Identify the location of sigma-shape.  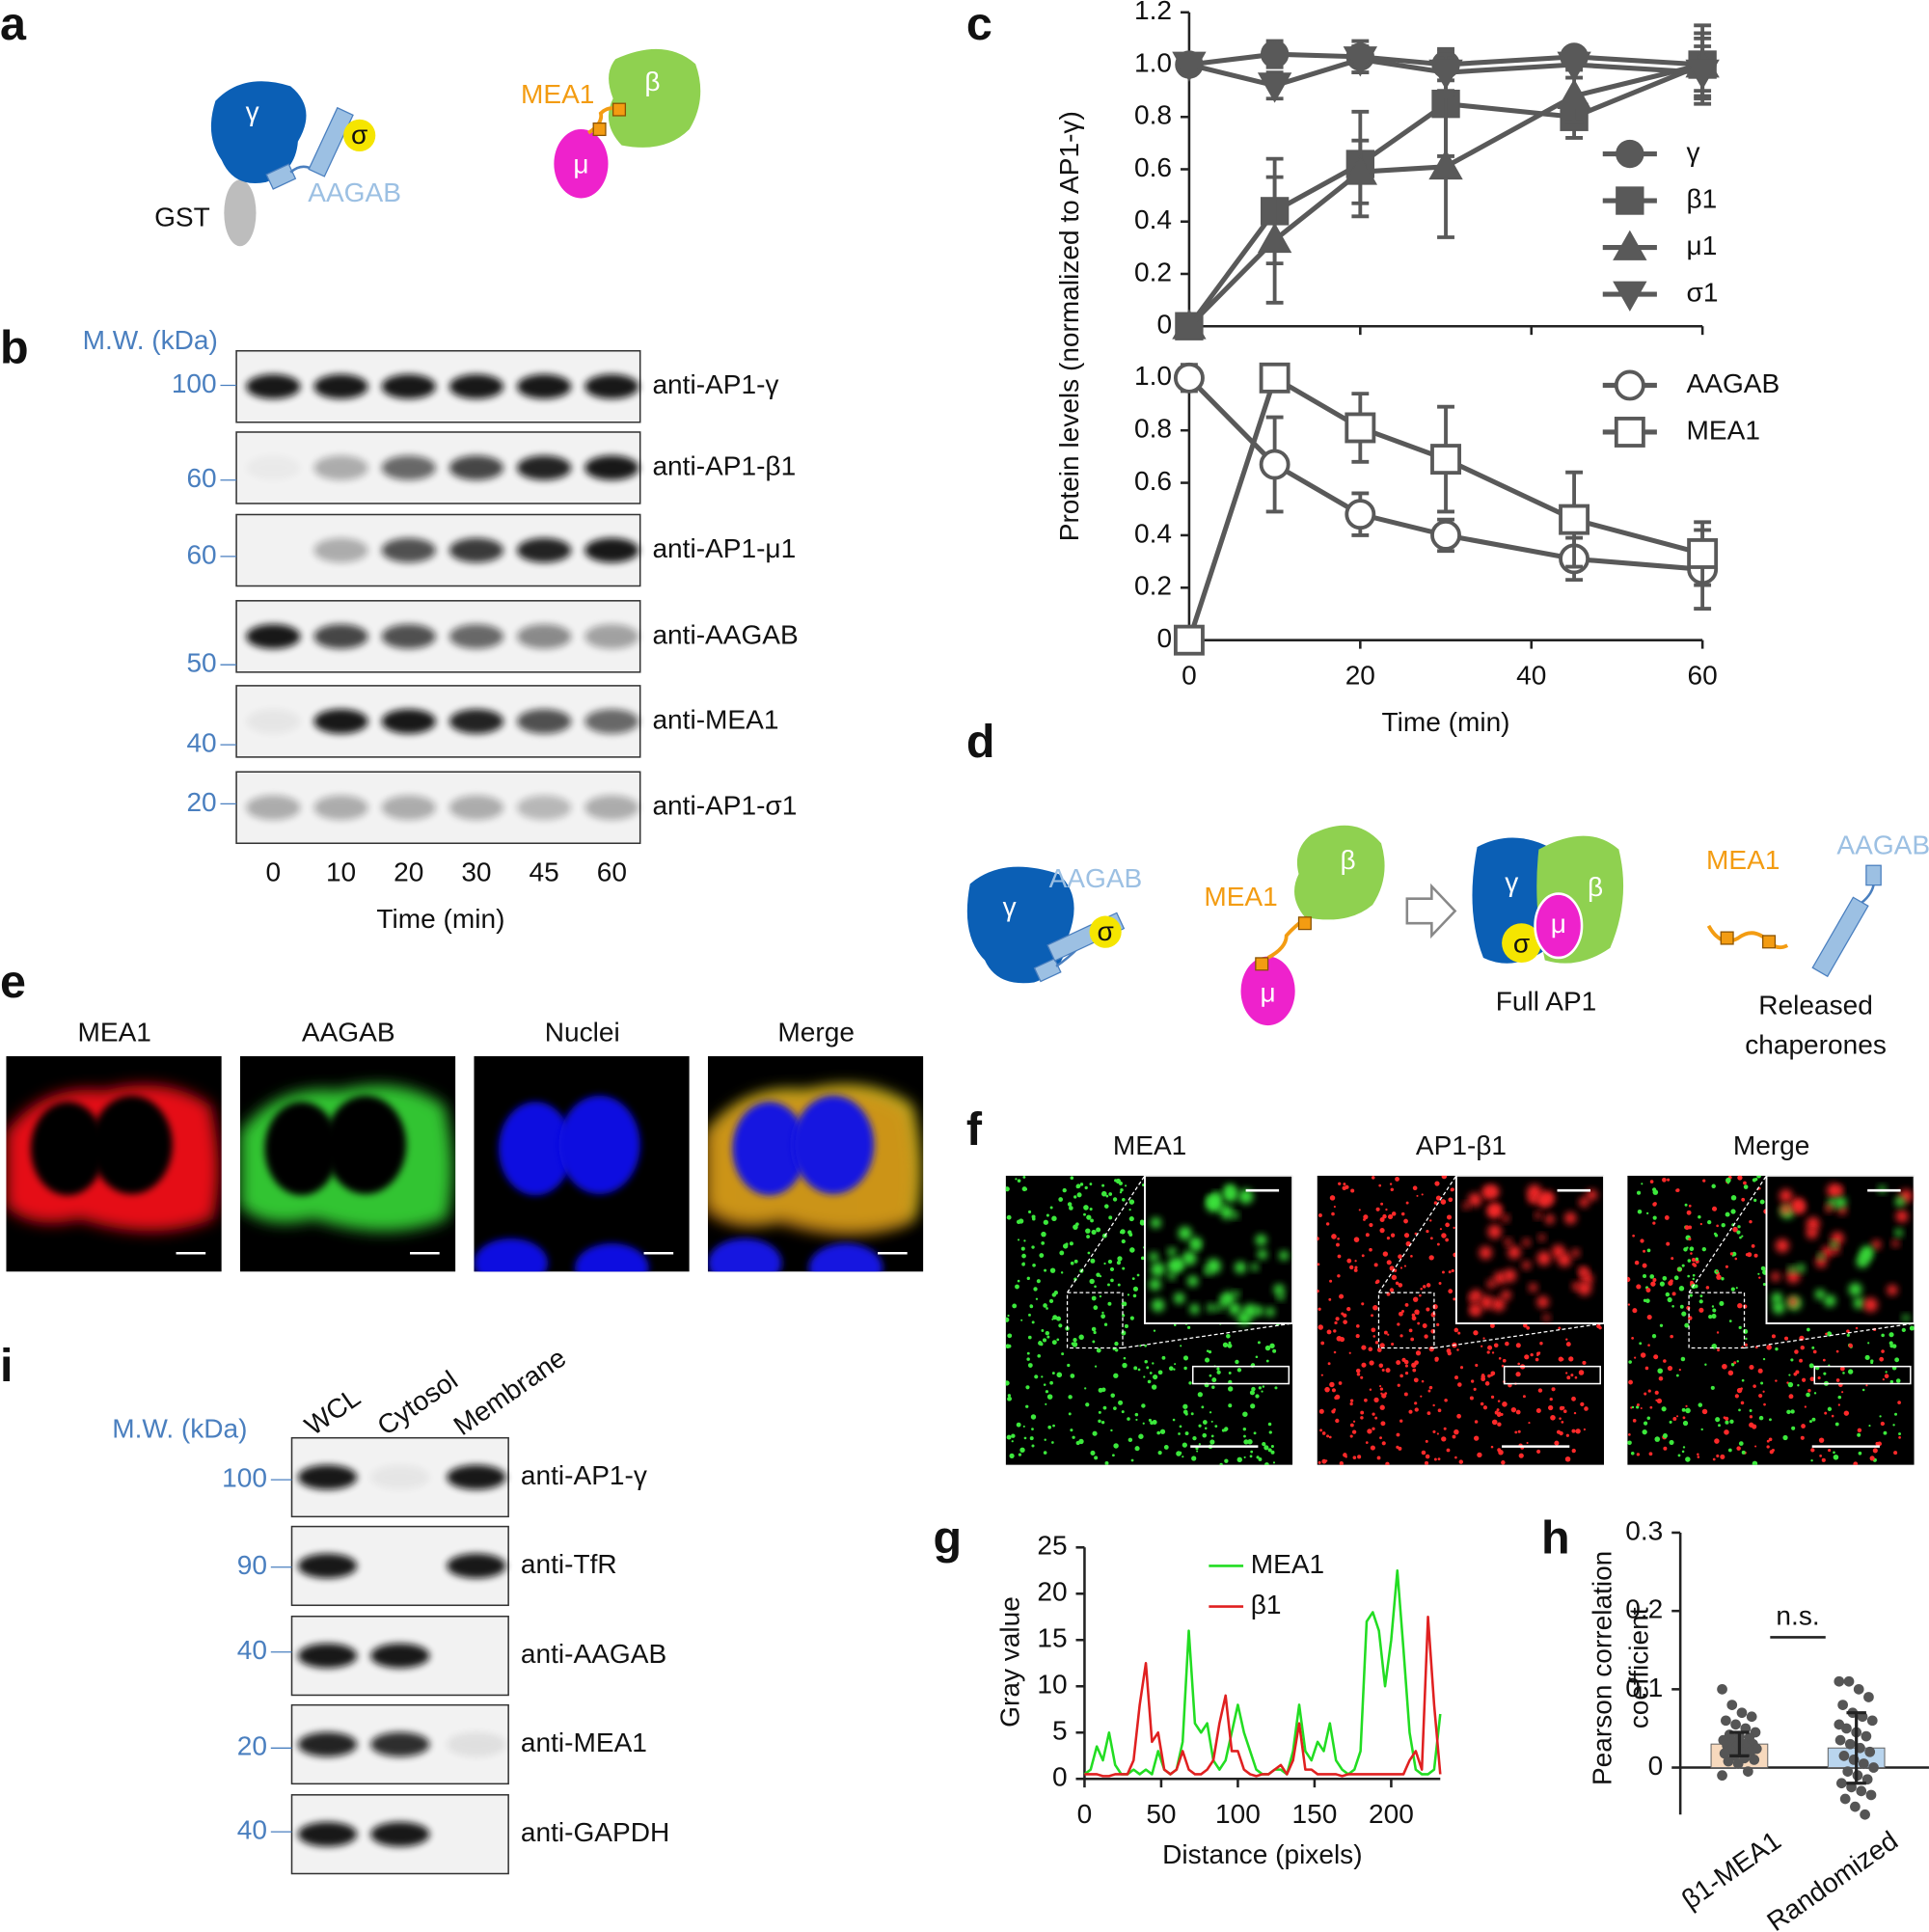
(1105, 931).